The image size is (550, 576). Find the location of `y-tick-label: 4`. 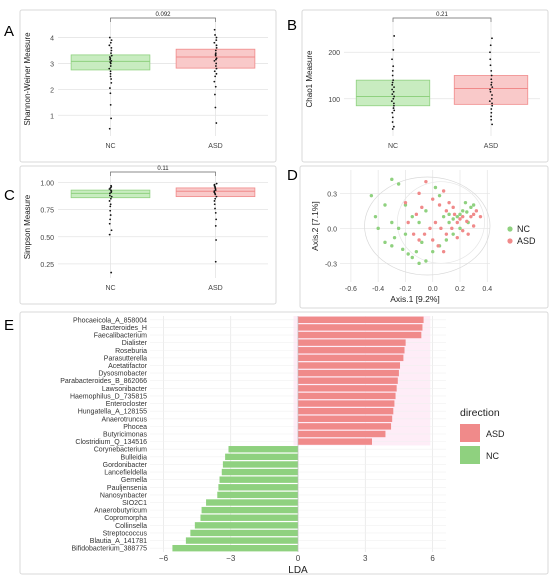

y-tick-label: 4 is located at coordinates (52, 39).